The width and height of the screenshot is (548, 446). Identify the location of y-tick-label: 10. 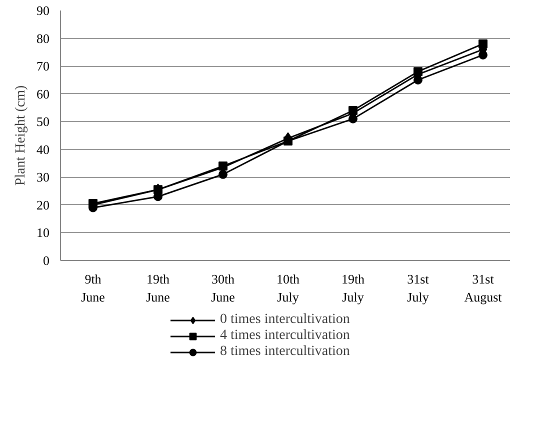
(43, 232).